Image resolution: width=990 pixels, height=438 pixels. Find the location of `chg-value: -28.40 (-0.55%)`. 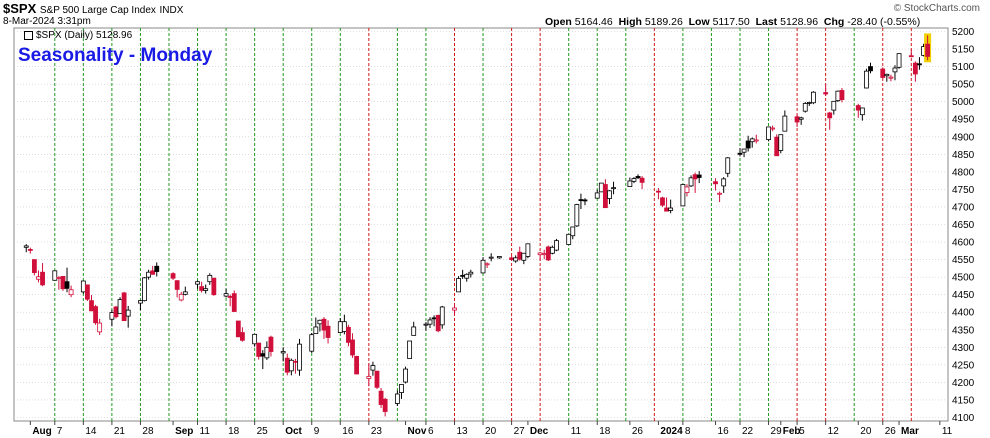

chg-value: -28.40 (-0.55%) is located at coordinates (884, 22).